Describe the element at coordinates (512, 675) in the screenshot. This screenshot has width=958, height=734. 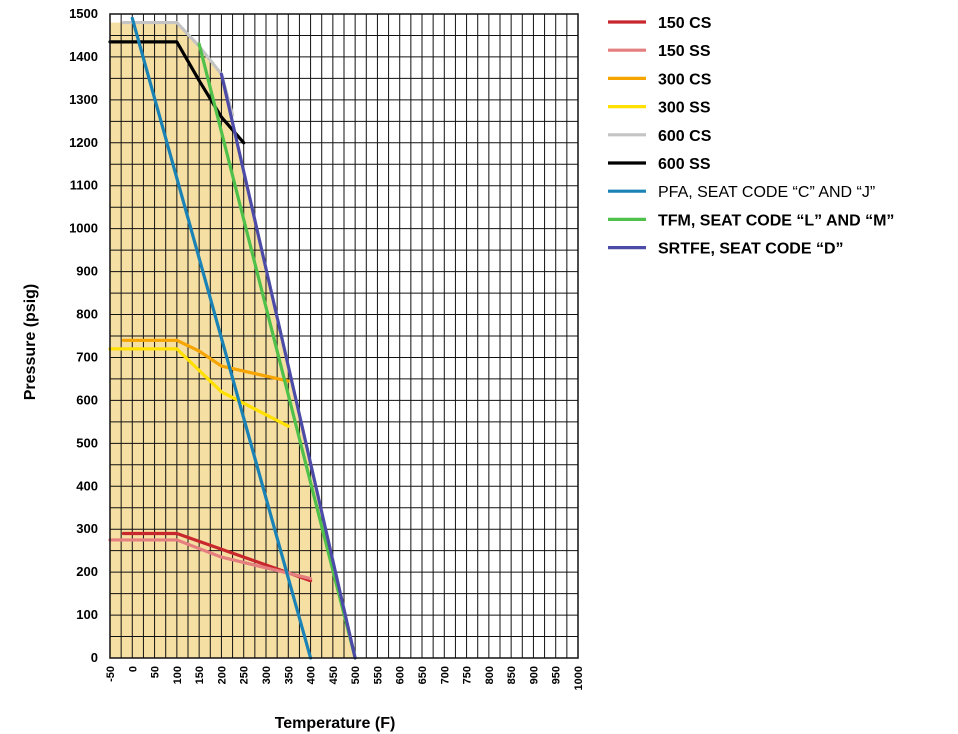
I see `x-tick-label: 850` at that location.